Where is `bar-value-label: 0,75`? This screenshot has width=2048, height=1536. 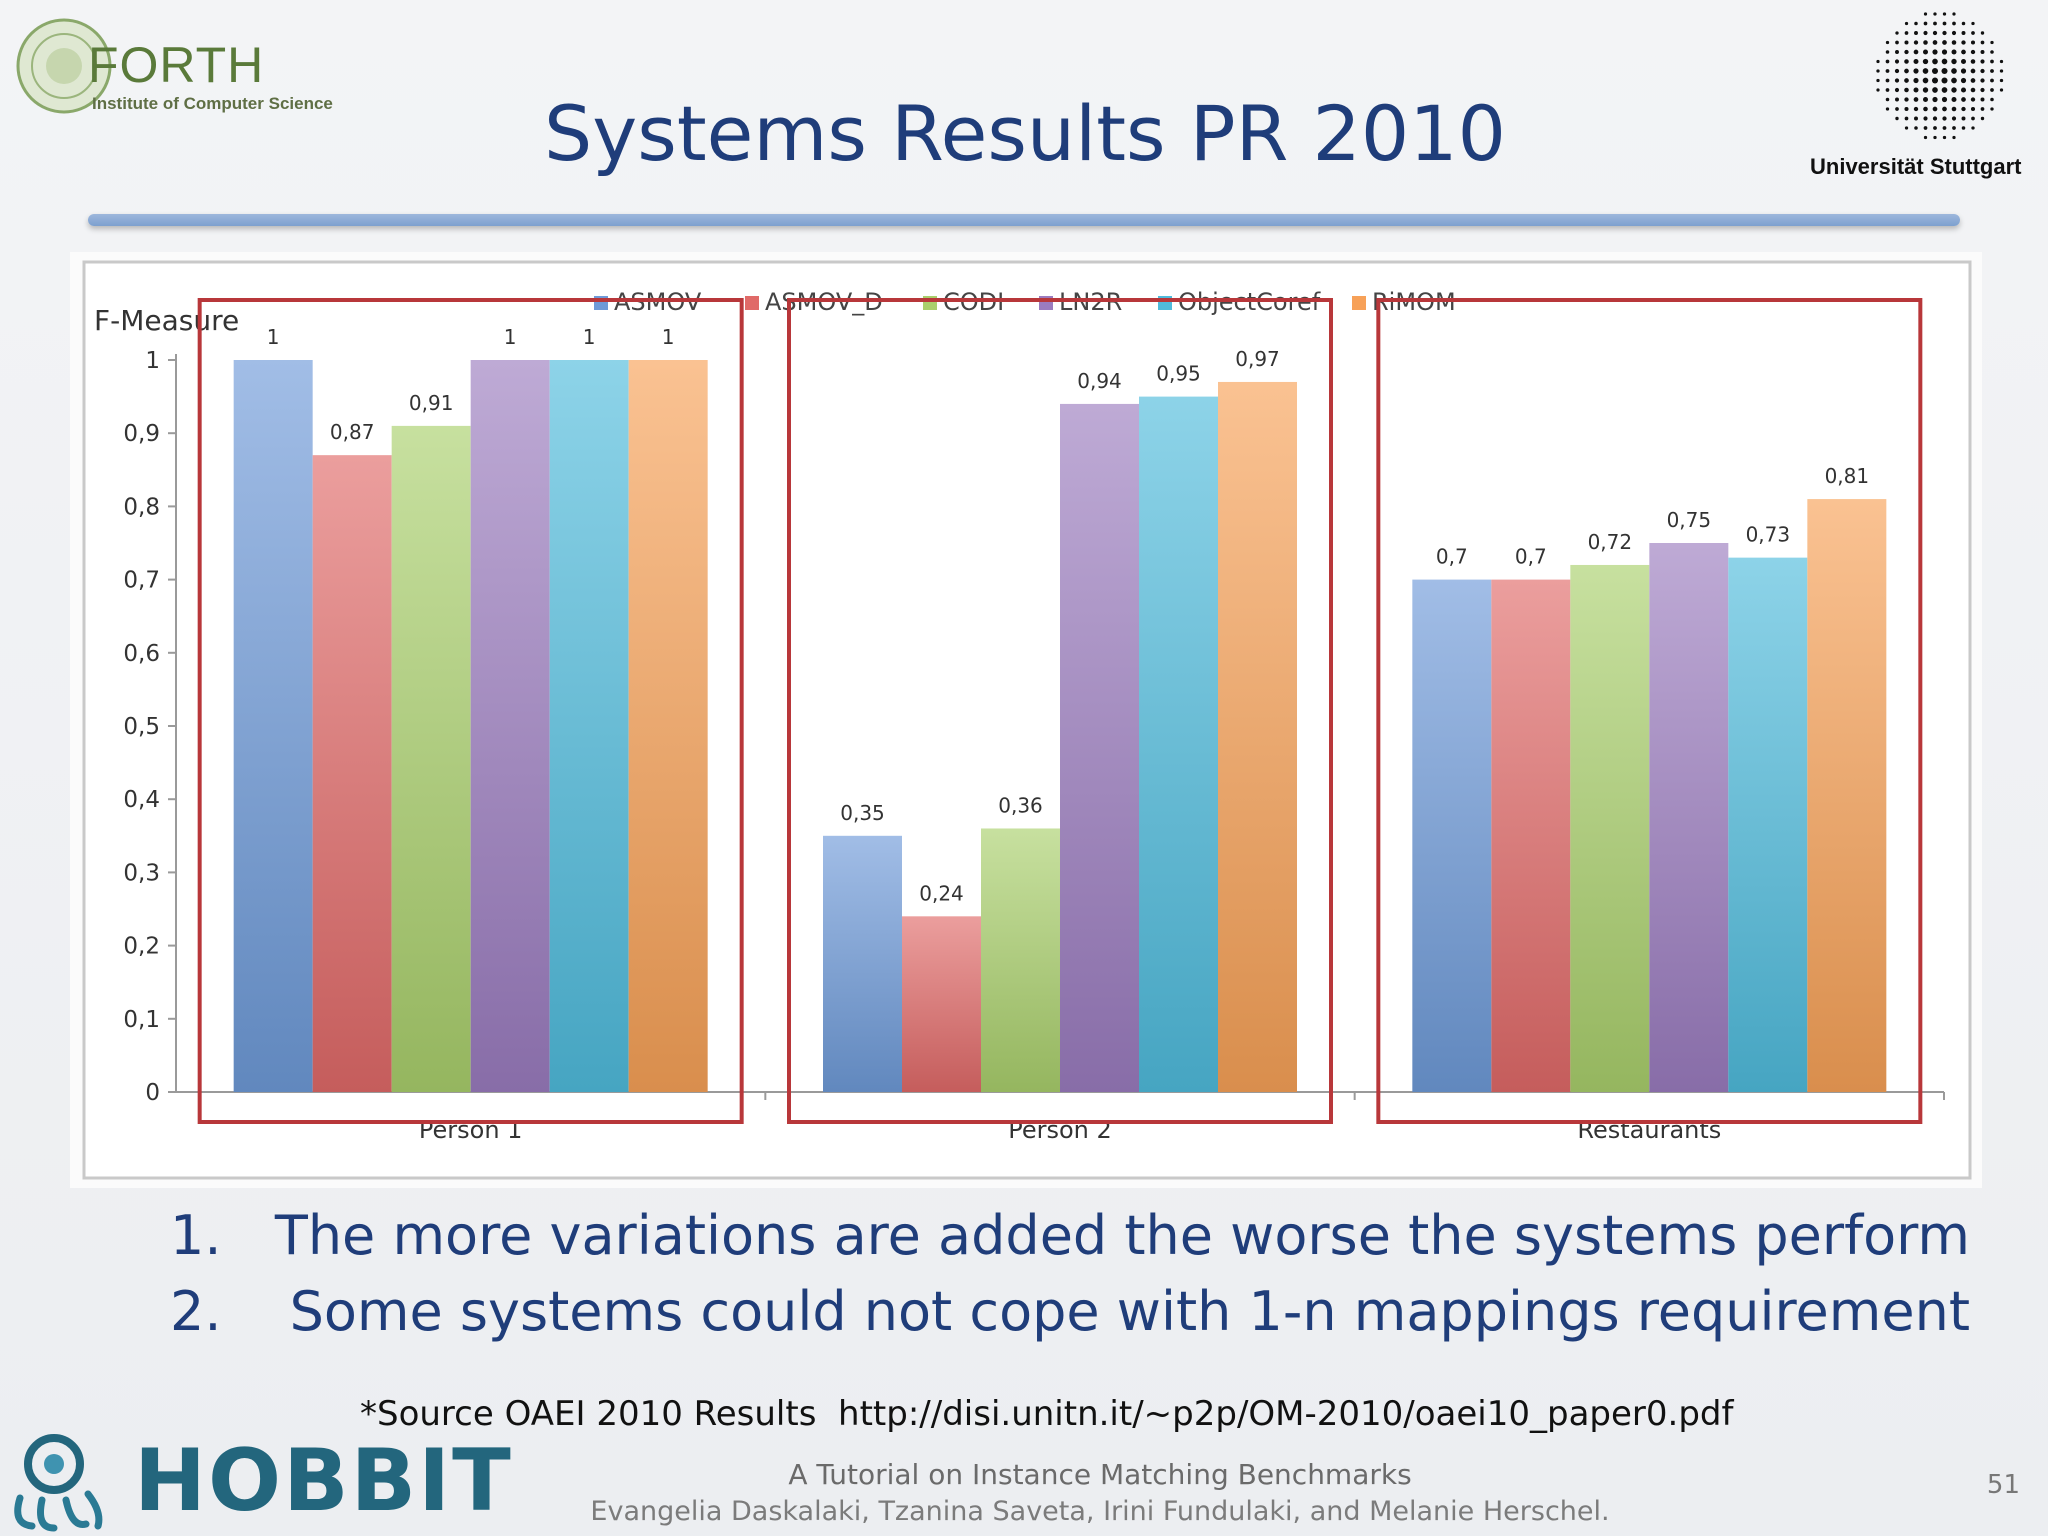 bar-value-label: 0,75 is located at coordinates (1689, 520).